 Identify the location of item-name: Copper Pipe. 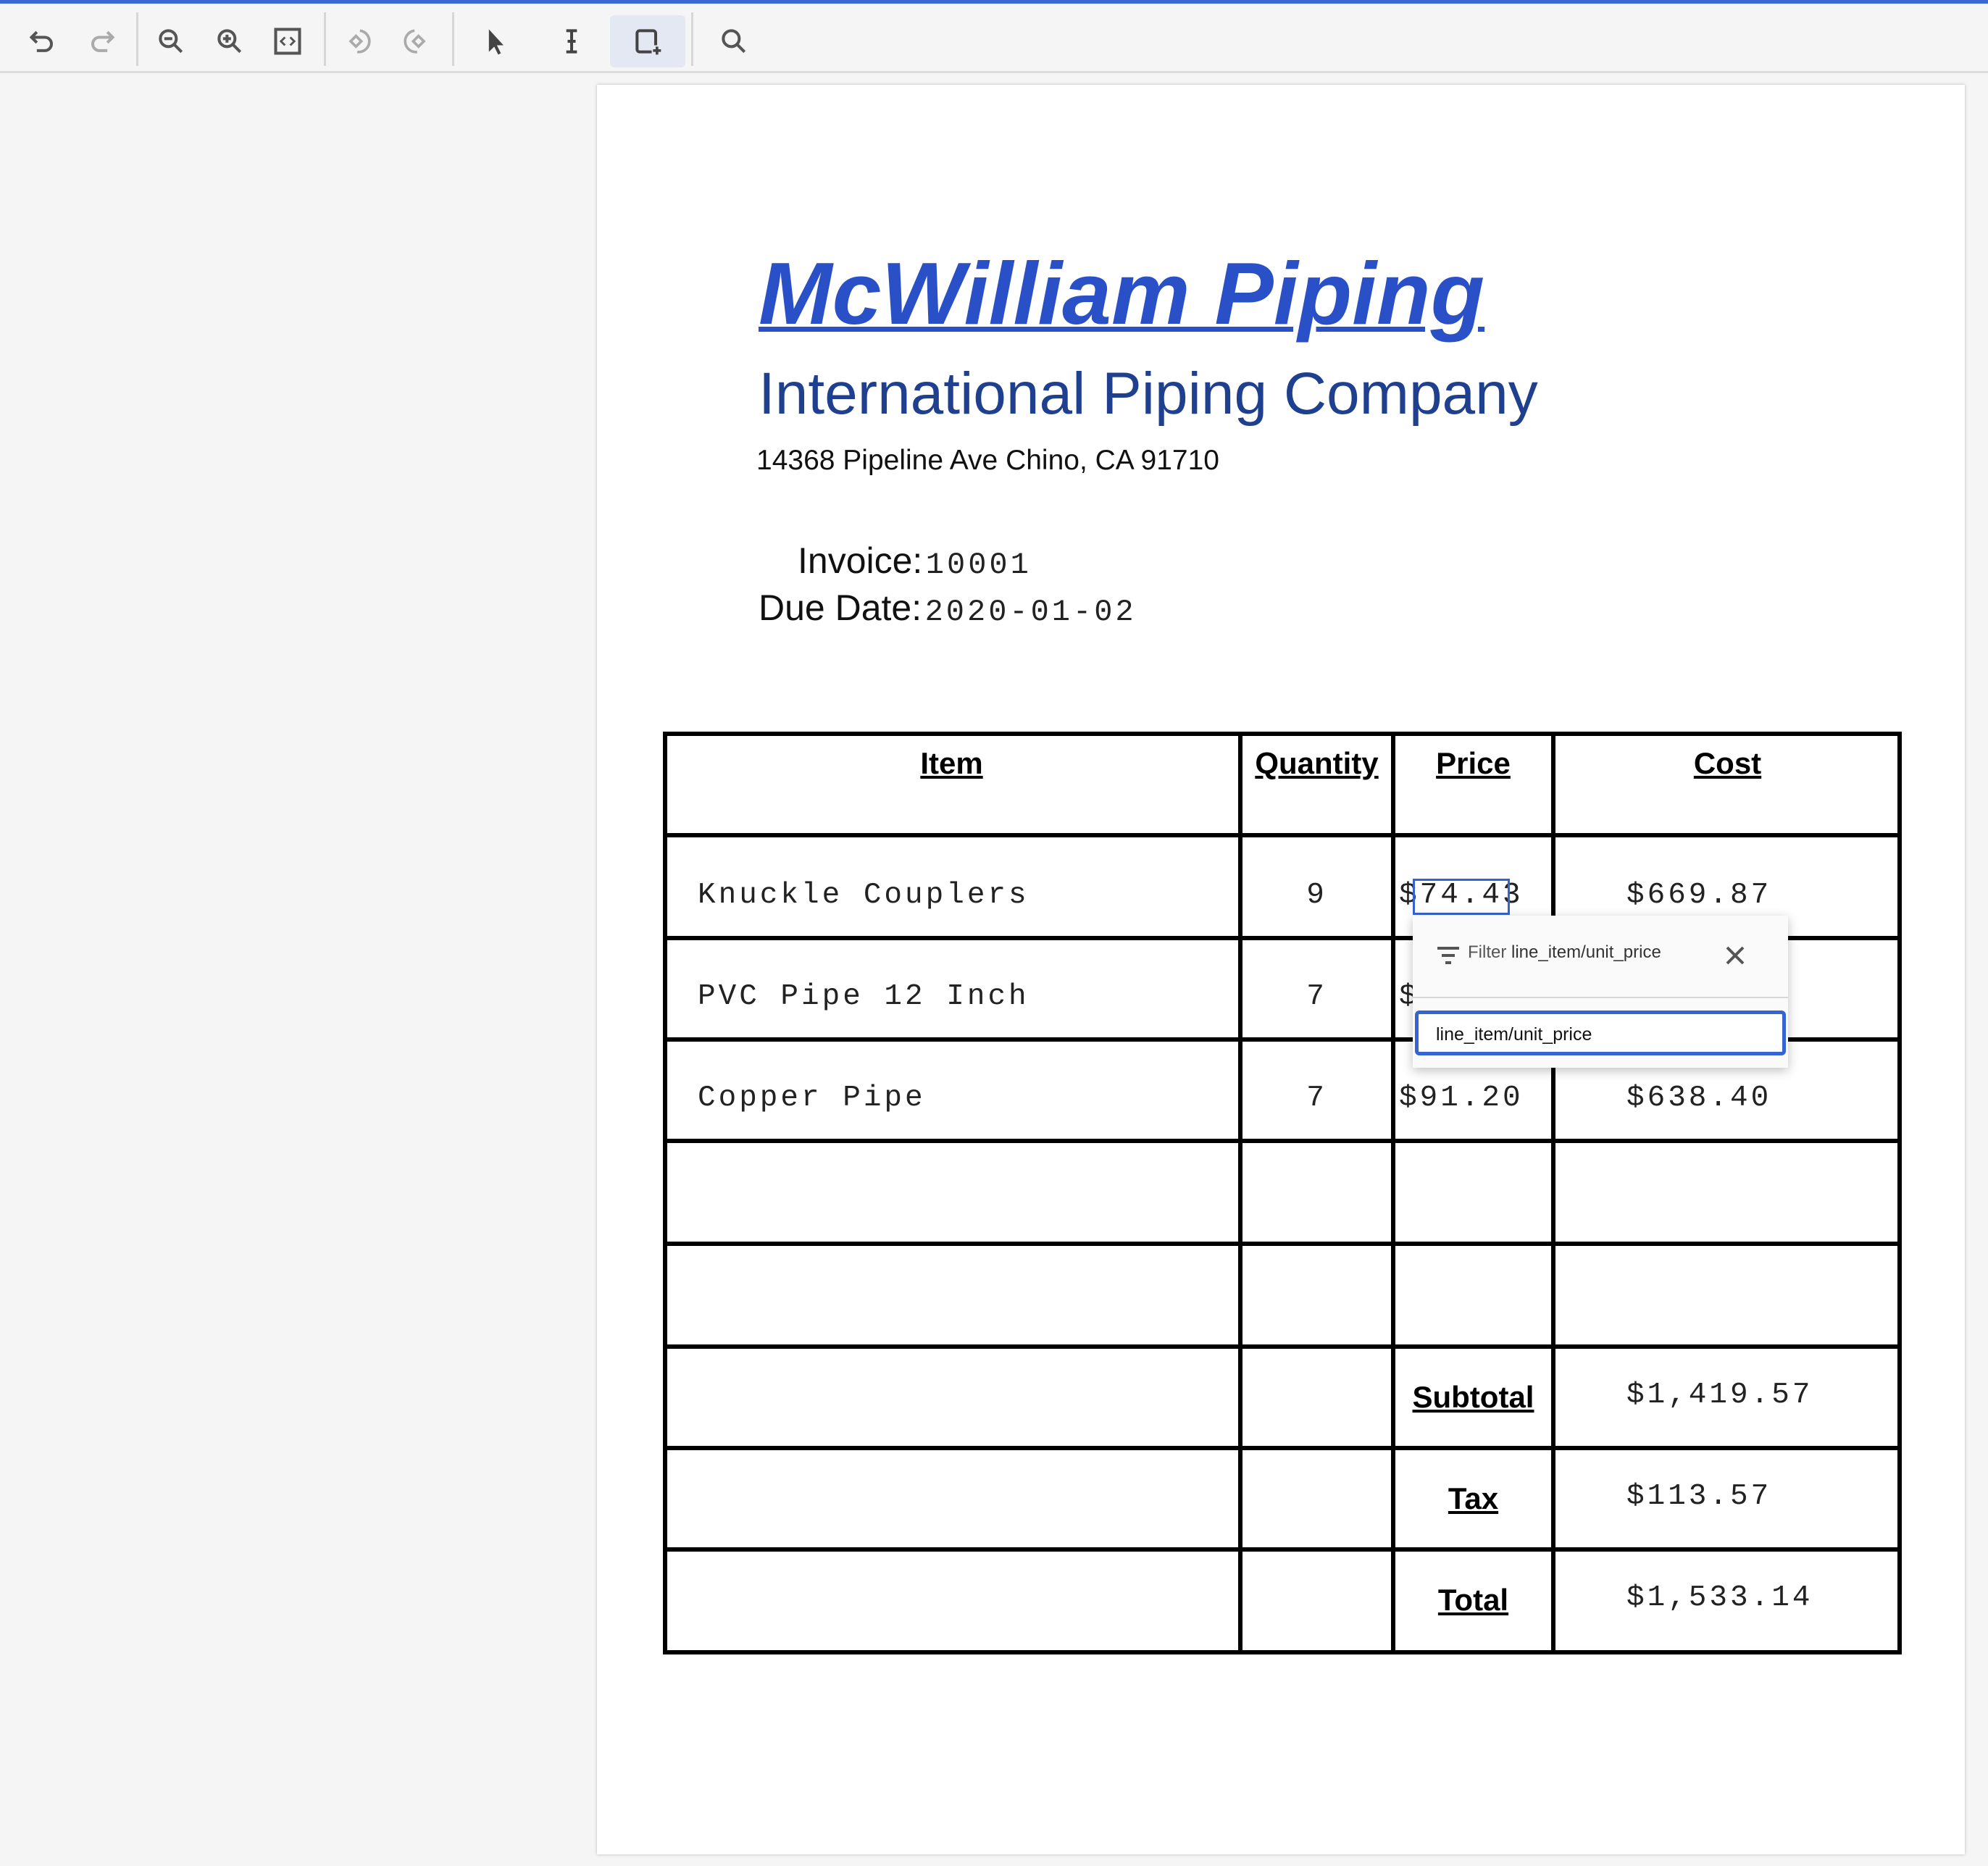
(812, 1098).